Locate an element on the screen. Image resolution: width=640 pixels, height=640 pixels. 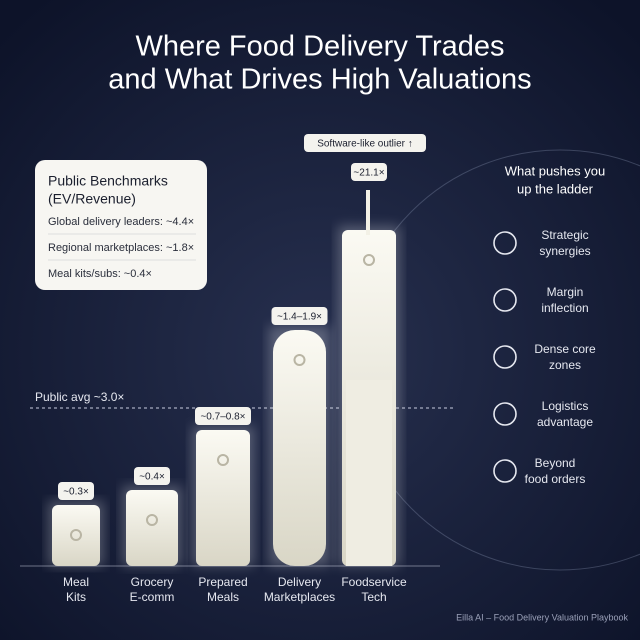
multiple-label: ~0.7–0.8× is located at coordinates (222, 417).